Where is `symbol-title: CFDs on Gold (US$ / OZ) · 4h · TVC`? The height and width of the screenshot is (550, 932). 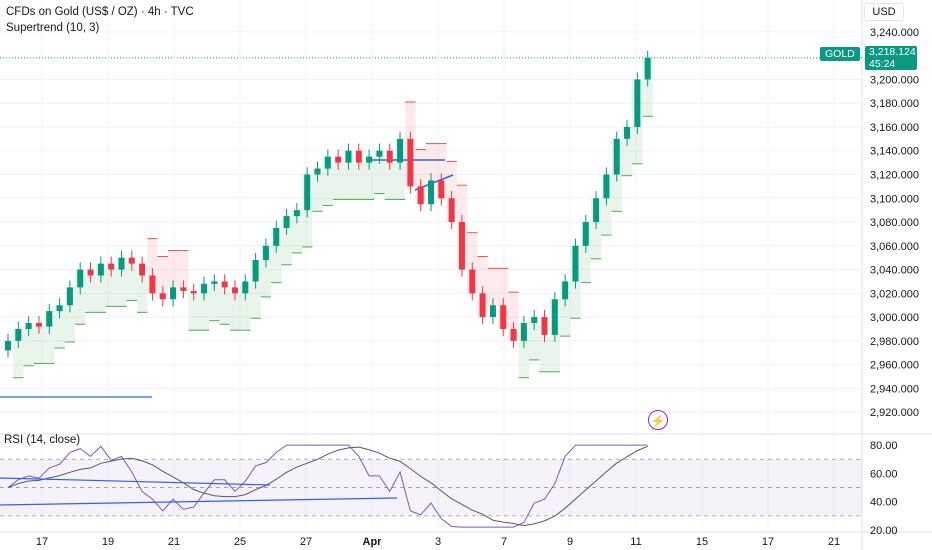
symbol-title: CFDs on Gold (US$ / OZ) · 4h · TVC is located at coordinates (100, 12).